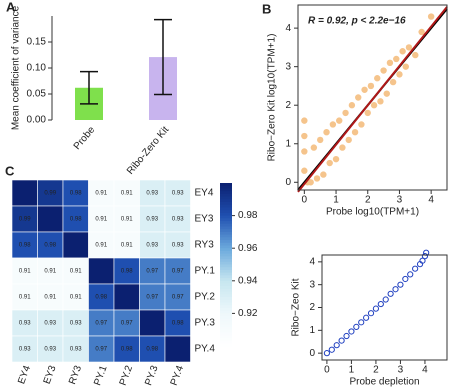 Image resolution: width=474 pixels, height=388 pixels. What do you see at coordinates (50, 375) in the screenshot?
I see `column-label: EY3` at bounding box center [50, 375].